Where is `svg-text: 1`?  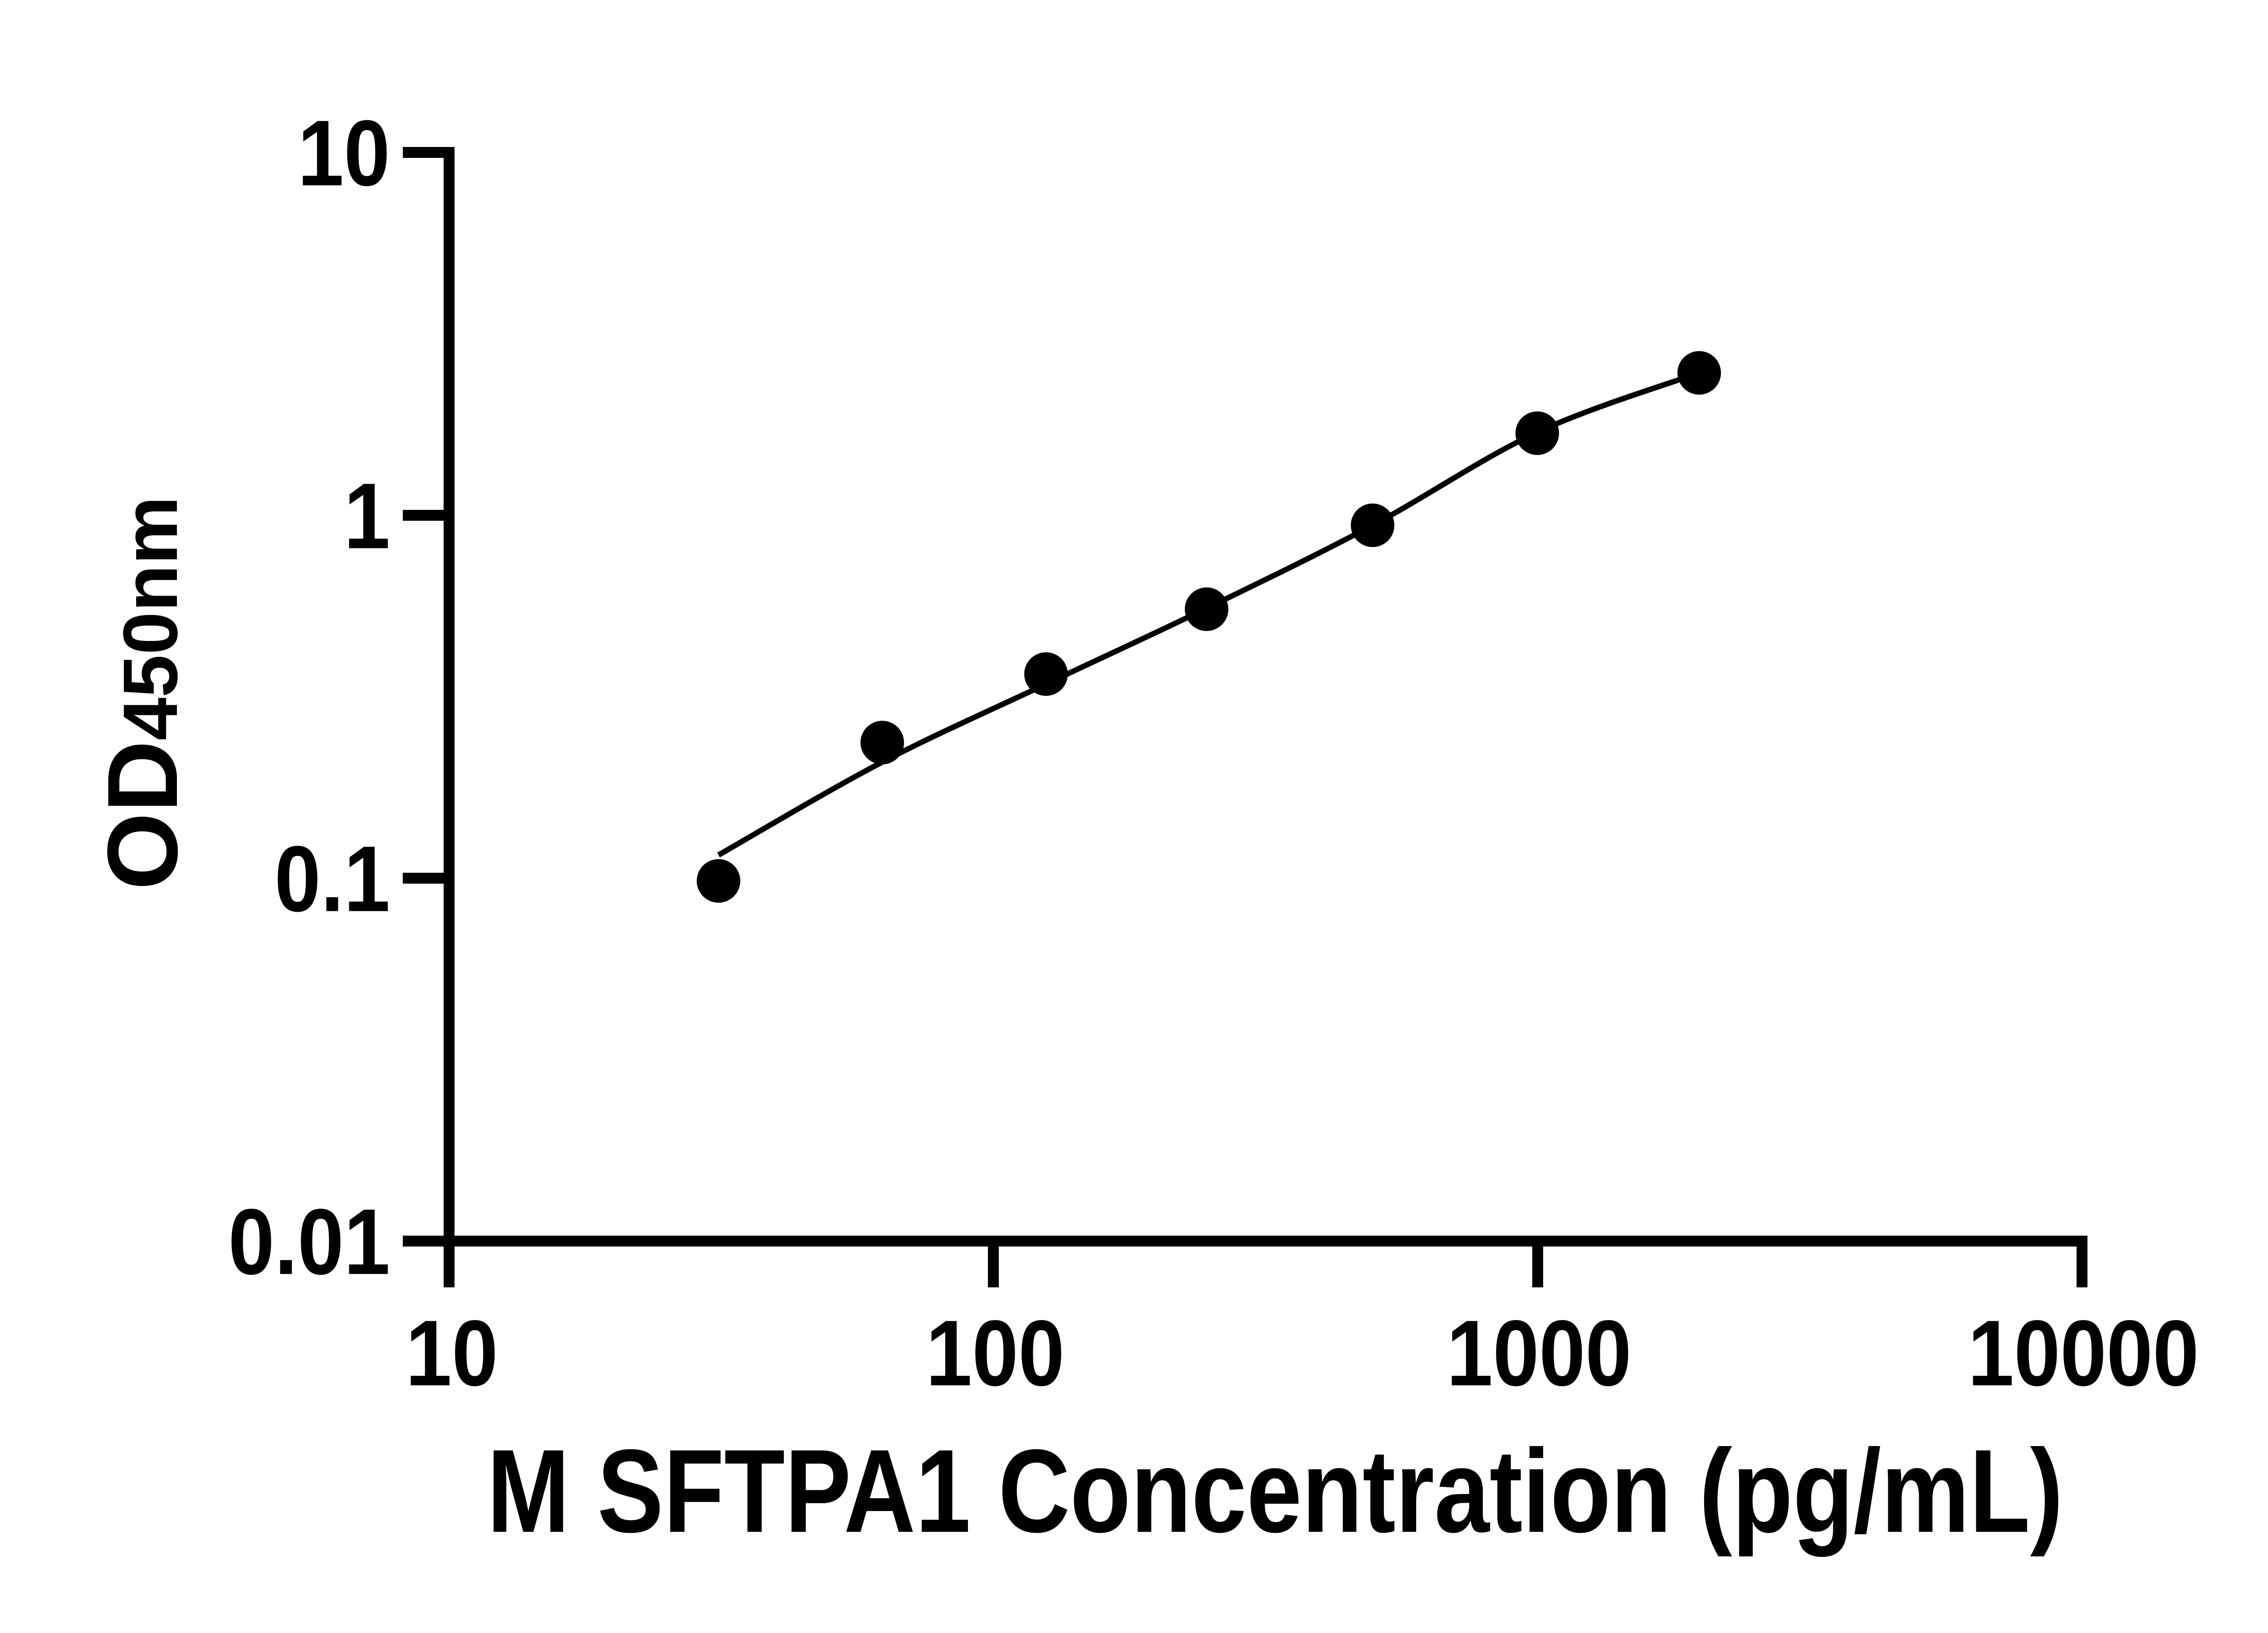
svg-text: 1 is located at coordinates (367, 516).